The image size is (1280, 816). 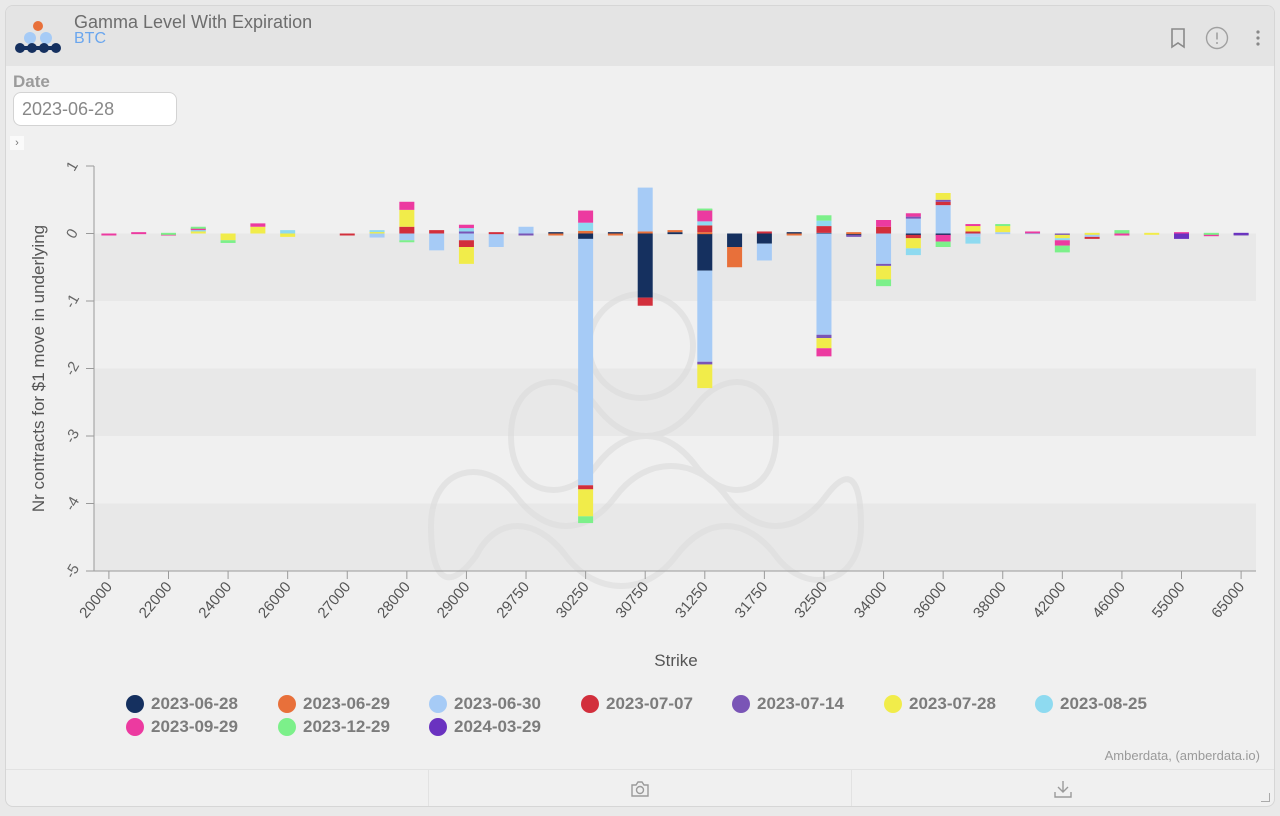 I want to click on x-axis-title: Strike, so click(x=675, y=660).